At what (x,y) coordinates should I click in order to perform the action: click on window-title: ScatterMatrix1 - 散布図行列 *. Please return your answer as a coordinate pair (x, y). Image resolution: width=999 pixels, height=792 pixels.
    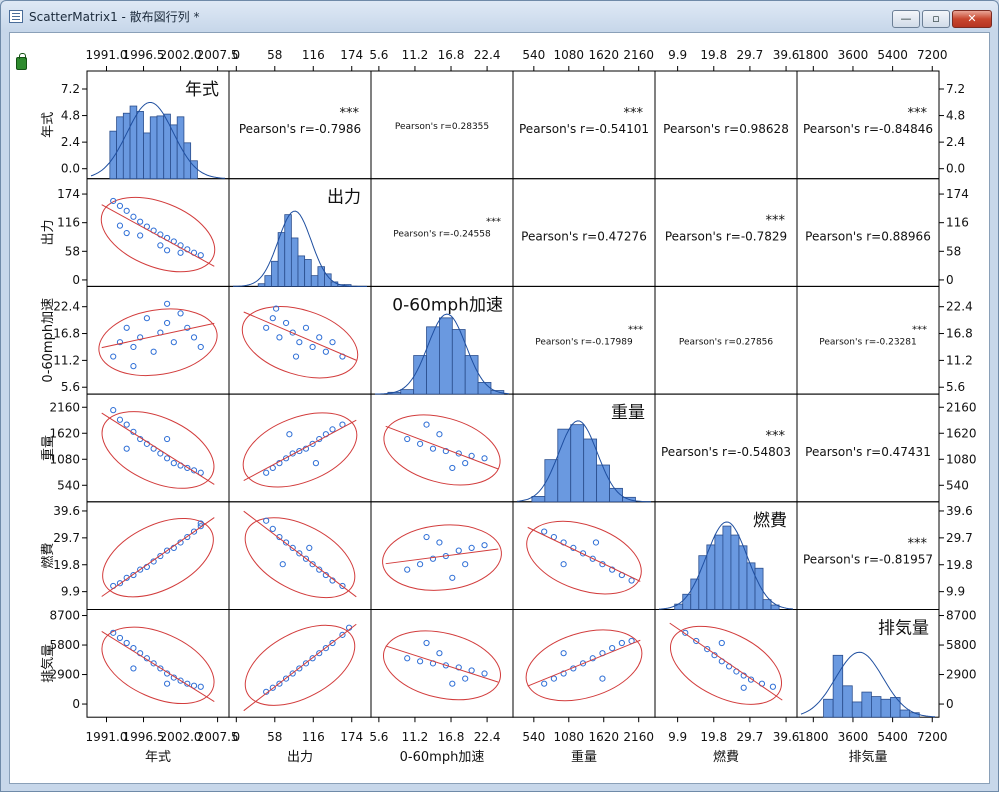
    Looking at the image, I should click on (114, 17).